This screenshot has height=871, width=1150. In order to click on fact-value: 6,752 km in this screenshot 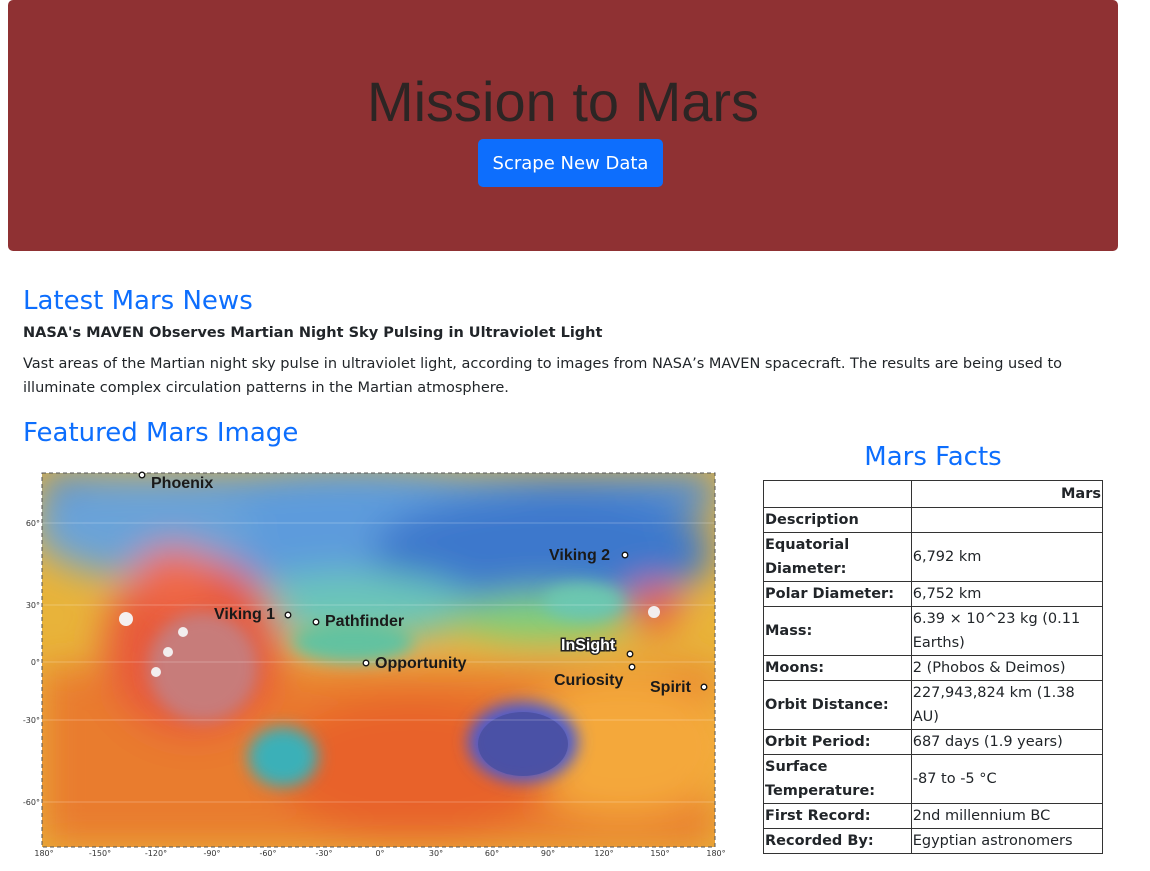, I will do `click(1007, 594)`.